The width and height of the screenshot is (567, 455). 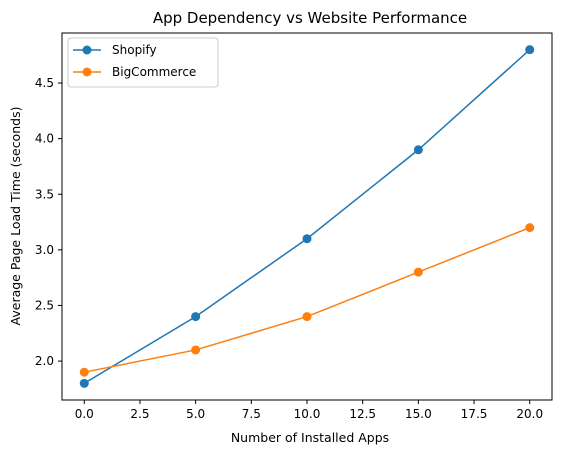 What do you see at coordinates (44, 139) in the screenshot?
I see `y-tick-label: 4.0` at bounding box center [44, 139].